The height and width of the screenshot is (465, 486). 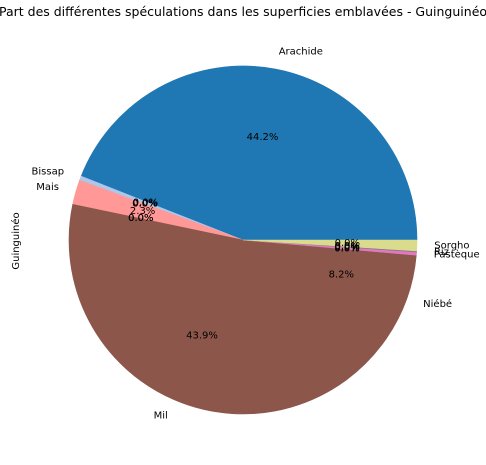 I want to click on percent-label-slice-2: 0.0%, so click(x=144, y=204).